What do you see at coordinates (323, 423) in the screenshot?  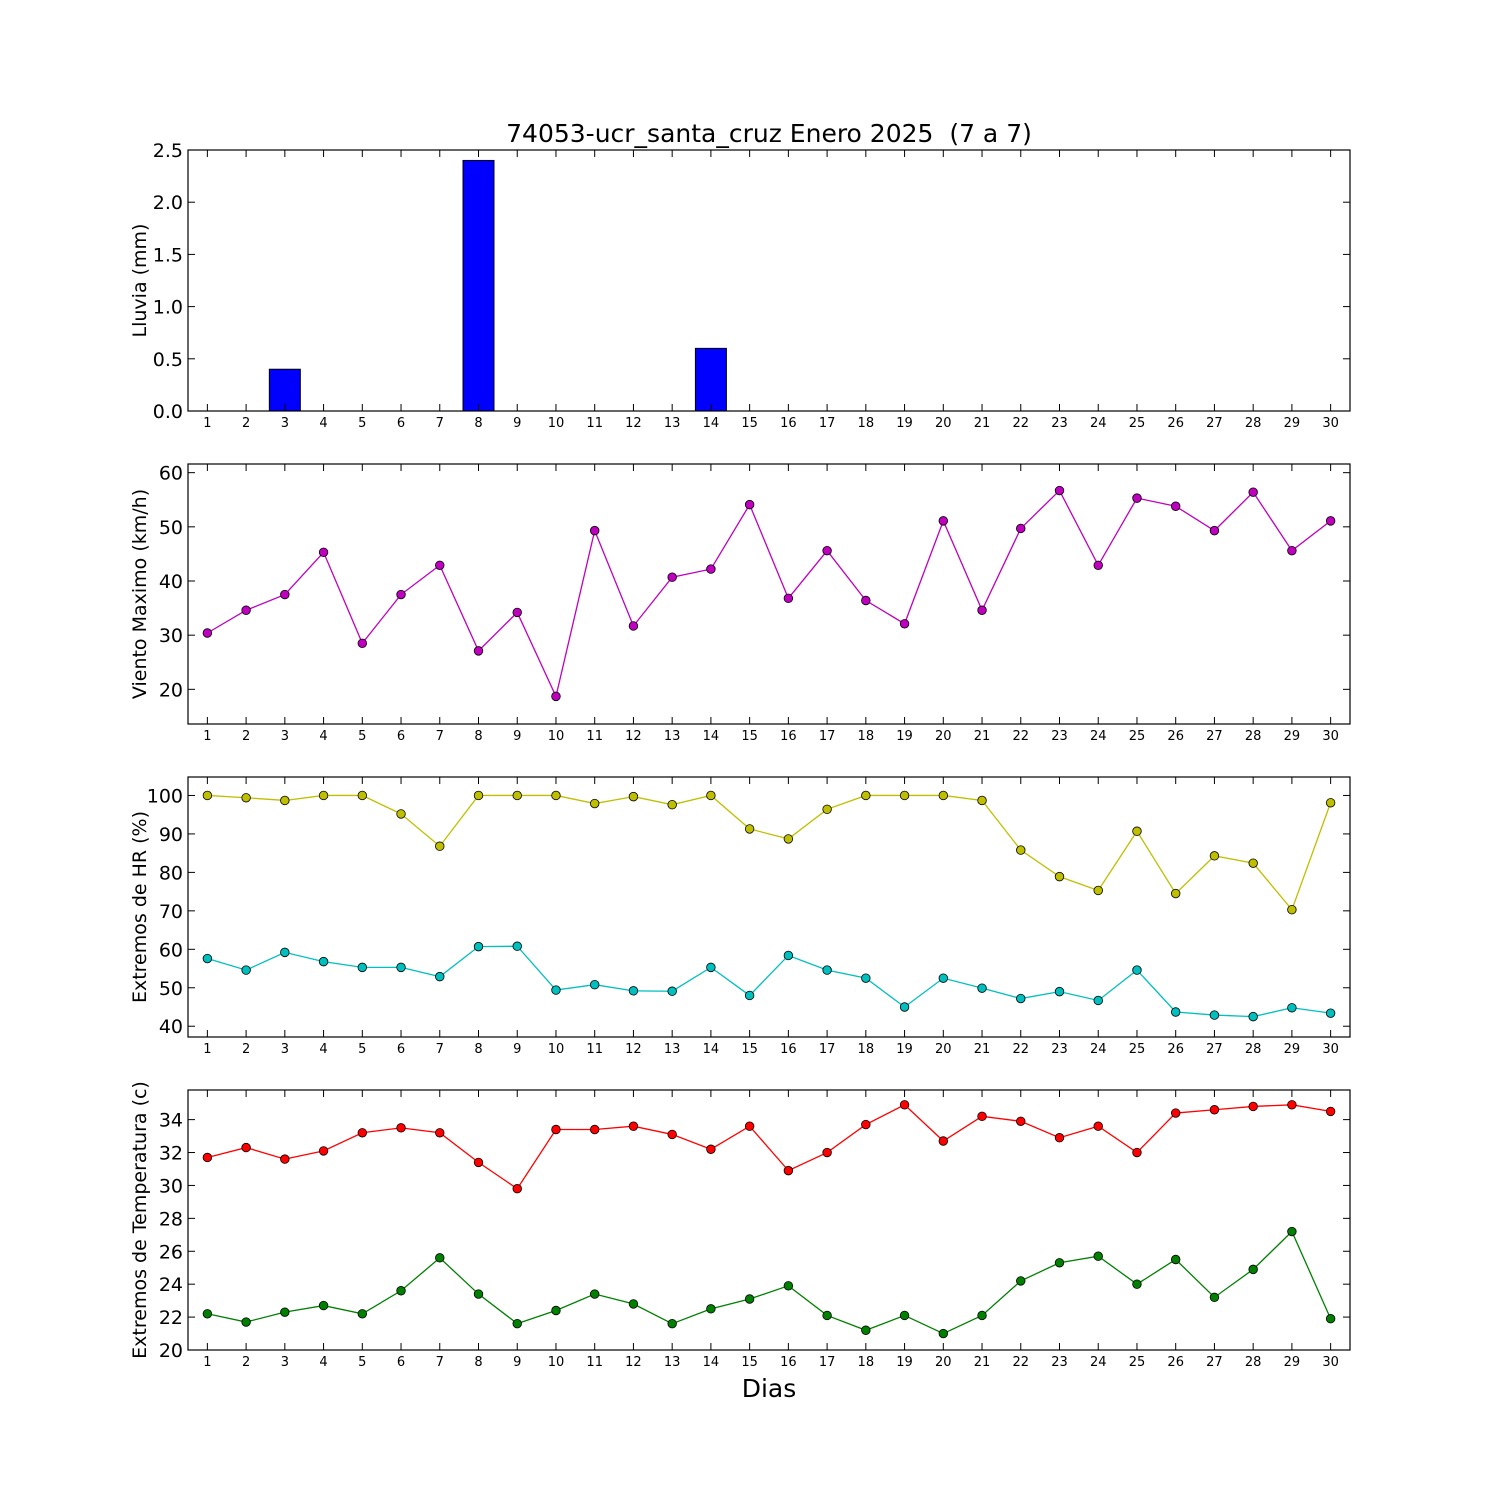 I see `rain-xtick-label: 4` at bounding box center [323, 423].